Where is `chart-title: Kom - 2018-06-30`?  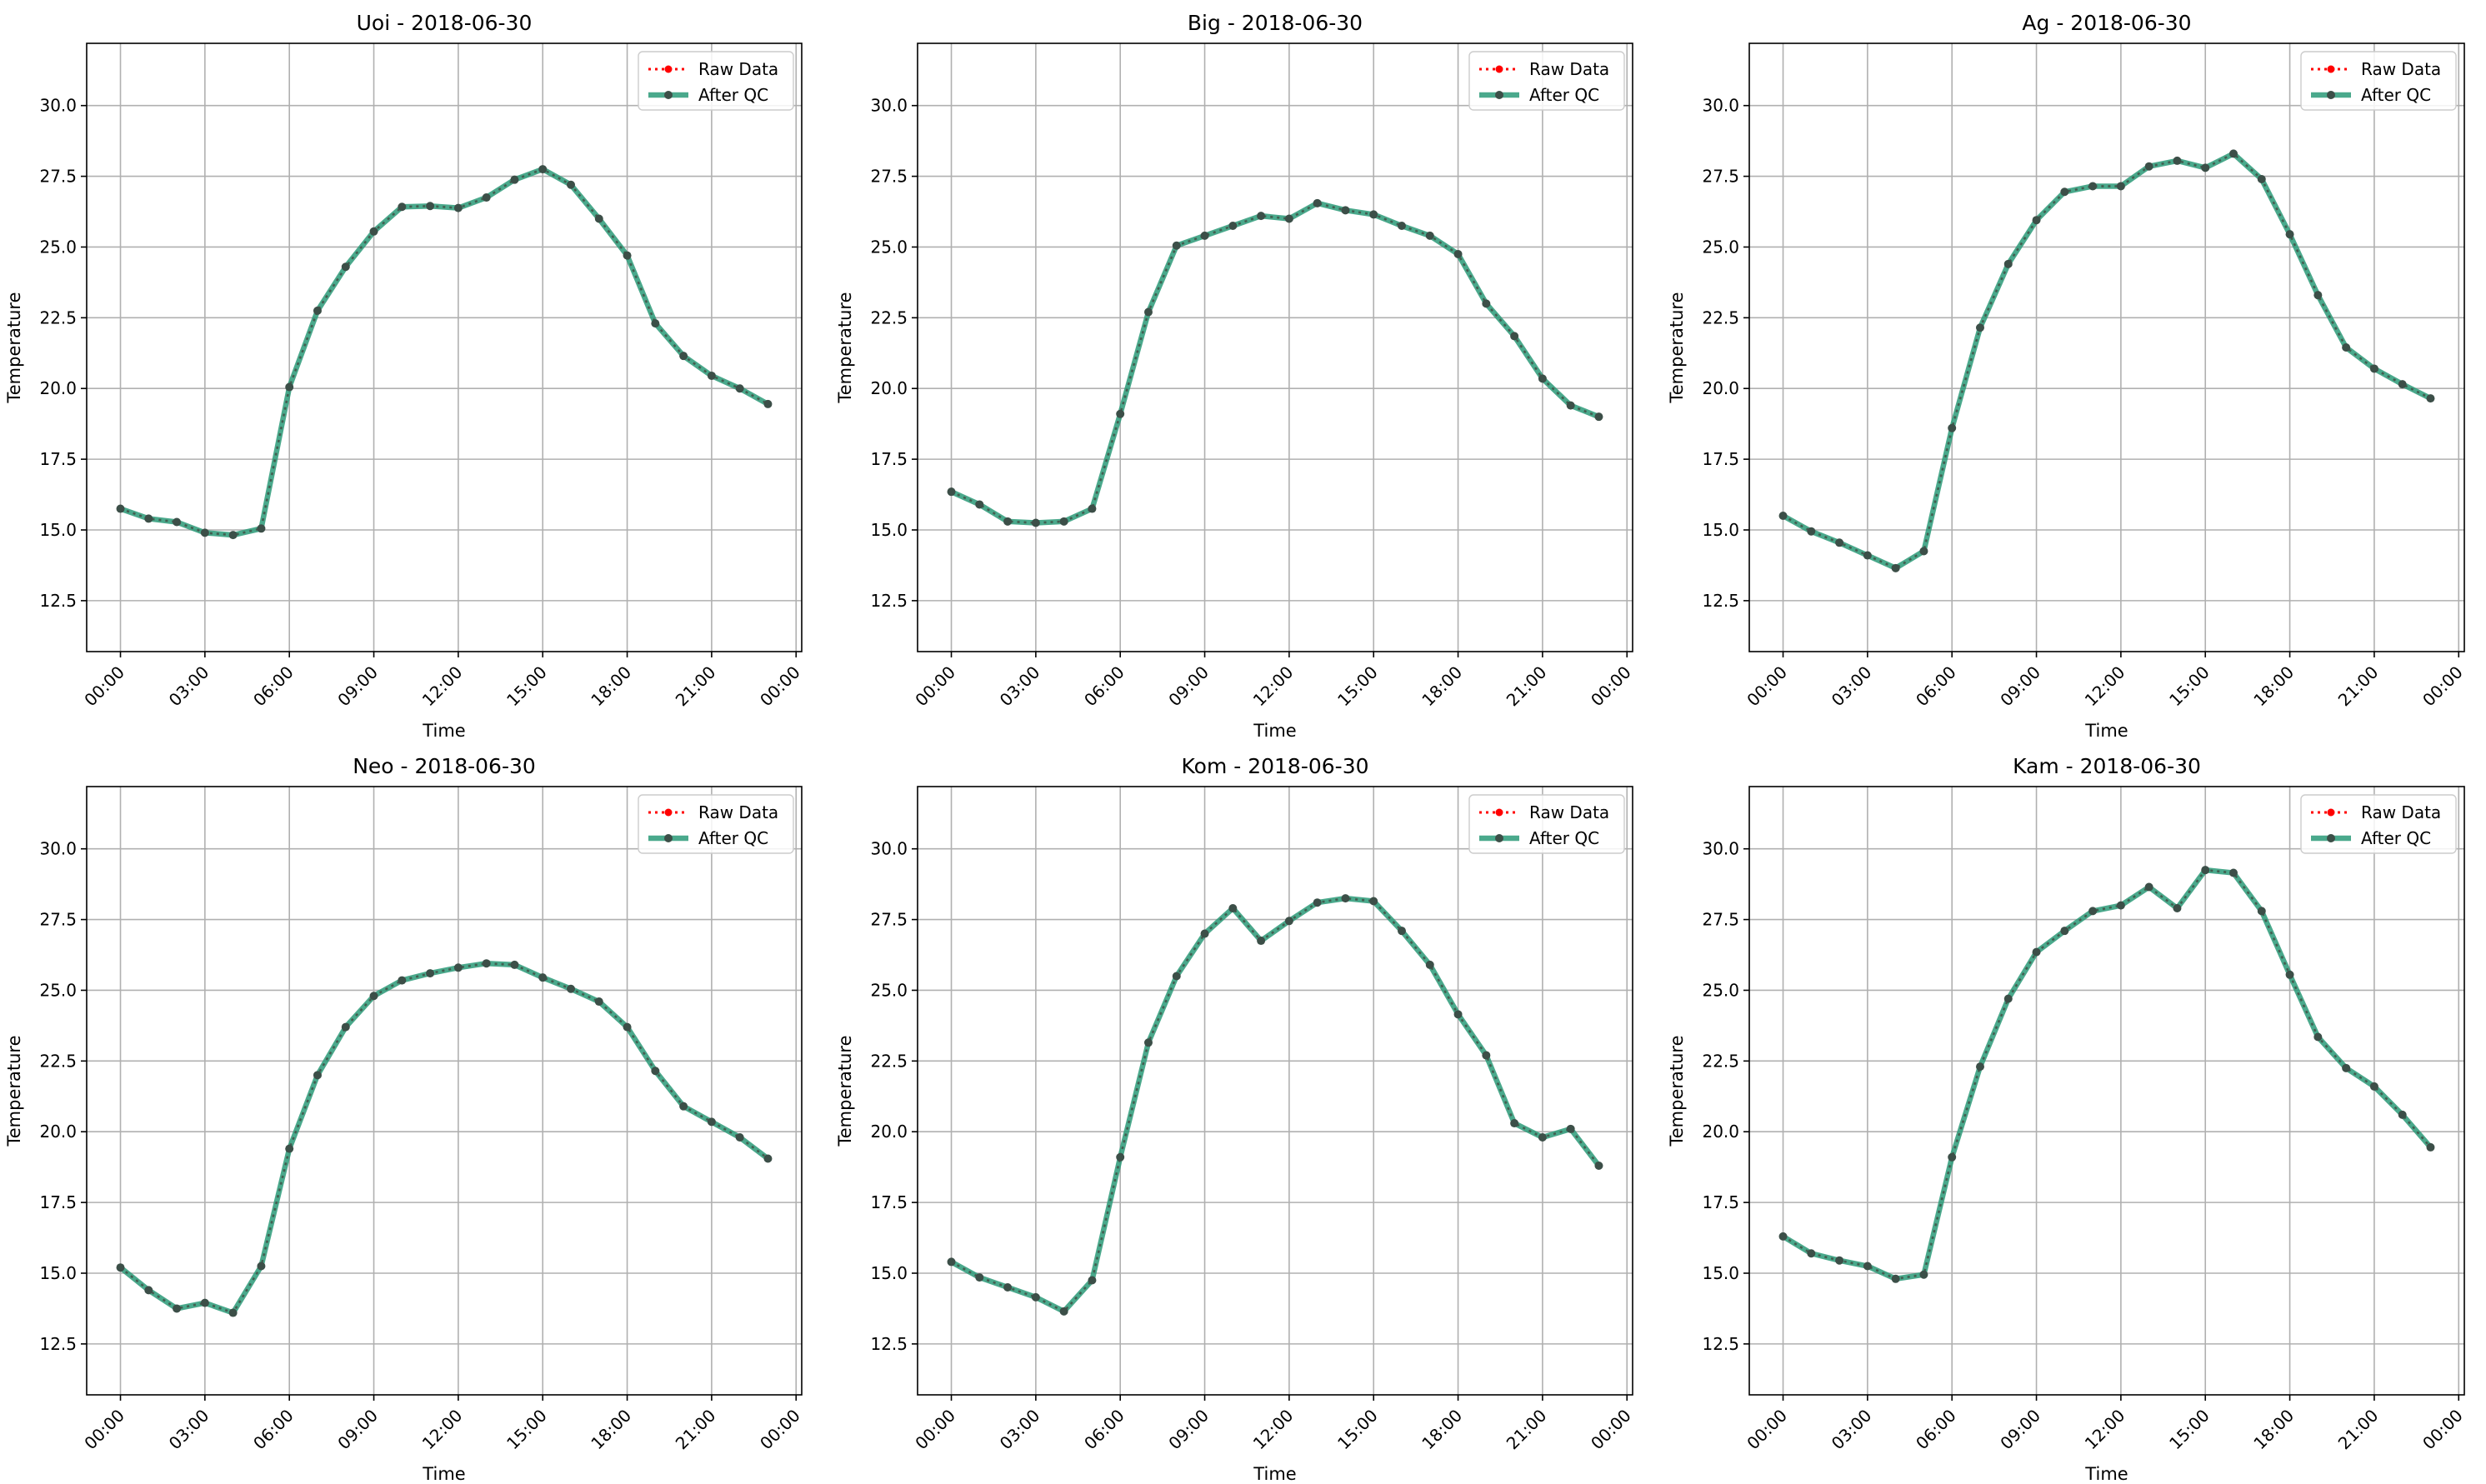 chart-title: Kom - 2018-06-30 is located at coordinates (1275, 766).